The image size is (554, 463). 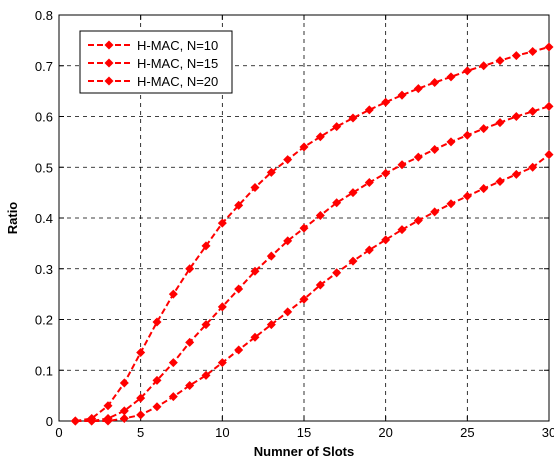 I want to click on y-tick-label: 0.8, so click(x=44, y=15).